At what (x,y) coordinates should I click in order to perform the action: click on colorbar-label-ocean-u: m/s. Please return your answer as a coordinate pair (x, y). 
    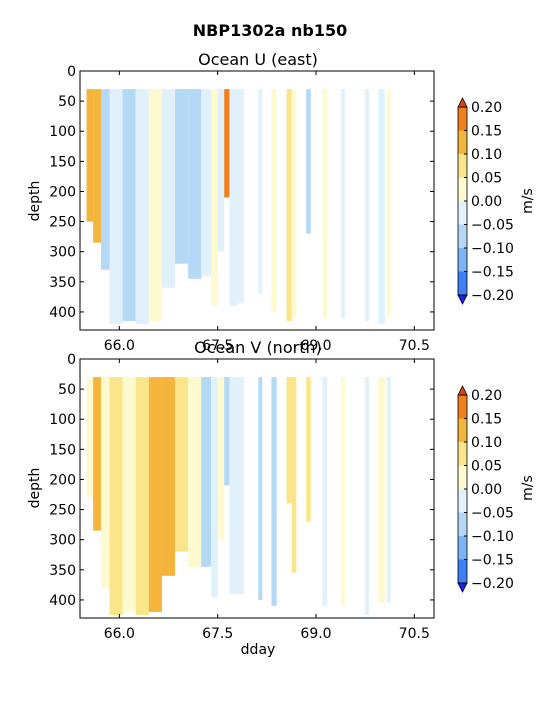
    Looking at the image, I should click on (528, 201).